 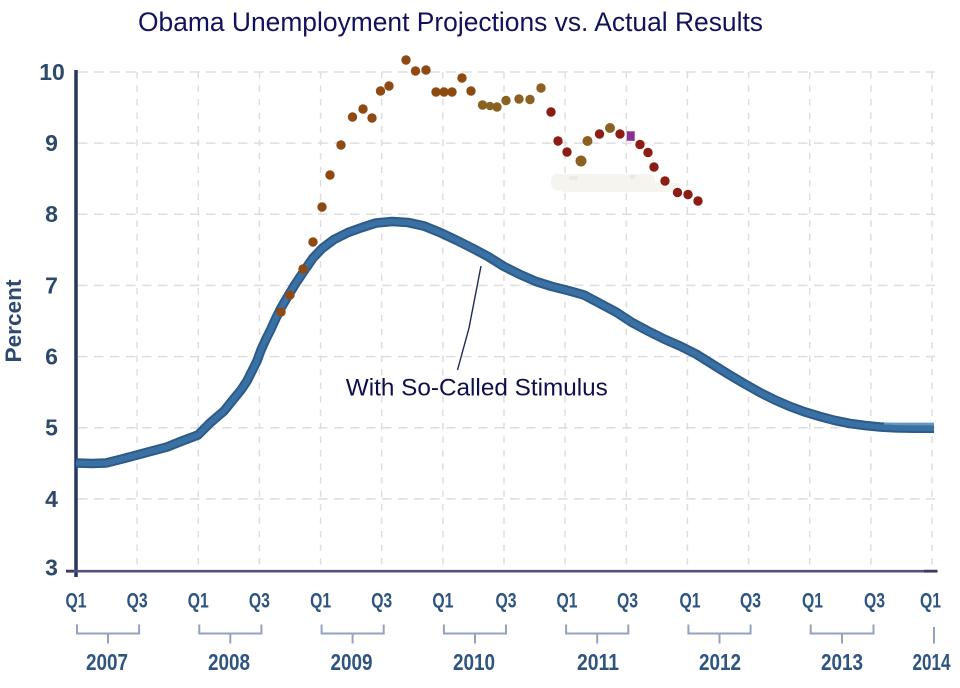 I want to click on svg-text: 2013, so click(x=842, y=662).